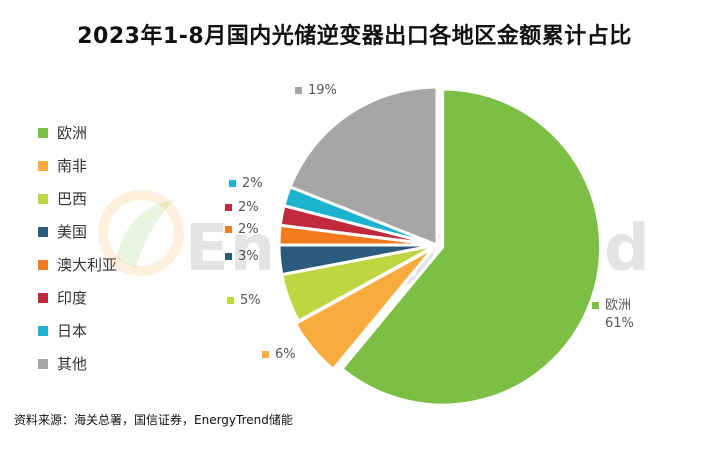 This screenshot has height=457, width=709. Describe the element at coordinates (72, 298) in the screenshot. I see `legend-label: 印度` at that location.